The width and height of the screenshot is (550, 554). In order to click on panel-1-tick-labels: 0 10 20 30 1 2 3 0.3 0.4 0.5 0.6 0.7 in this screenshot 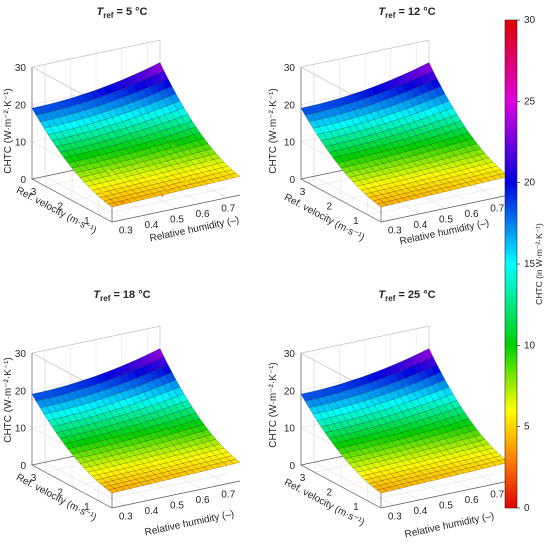, I will do `click(125, 149)`.